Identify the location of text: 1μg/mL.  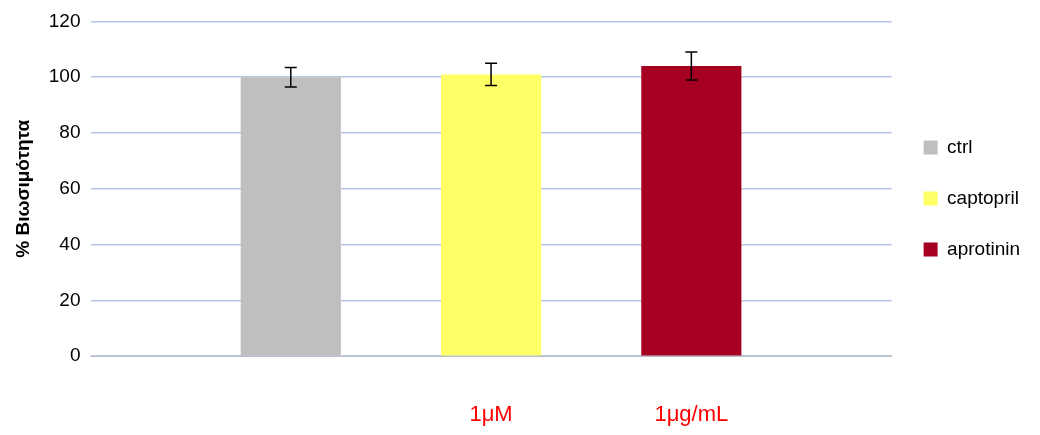
(691, 414).